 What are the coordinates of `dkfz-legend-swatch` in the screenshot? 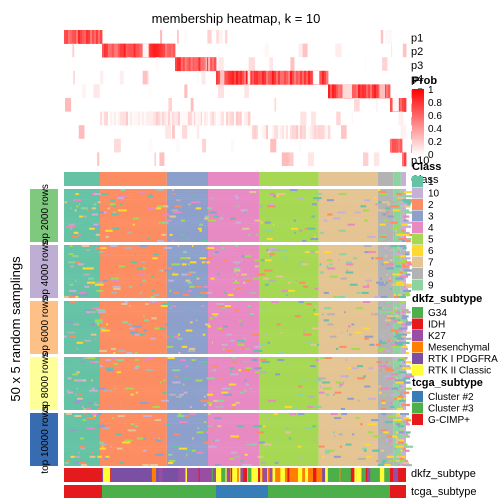 It's located at (417, 347).